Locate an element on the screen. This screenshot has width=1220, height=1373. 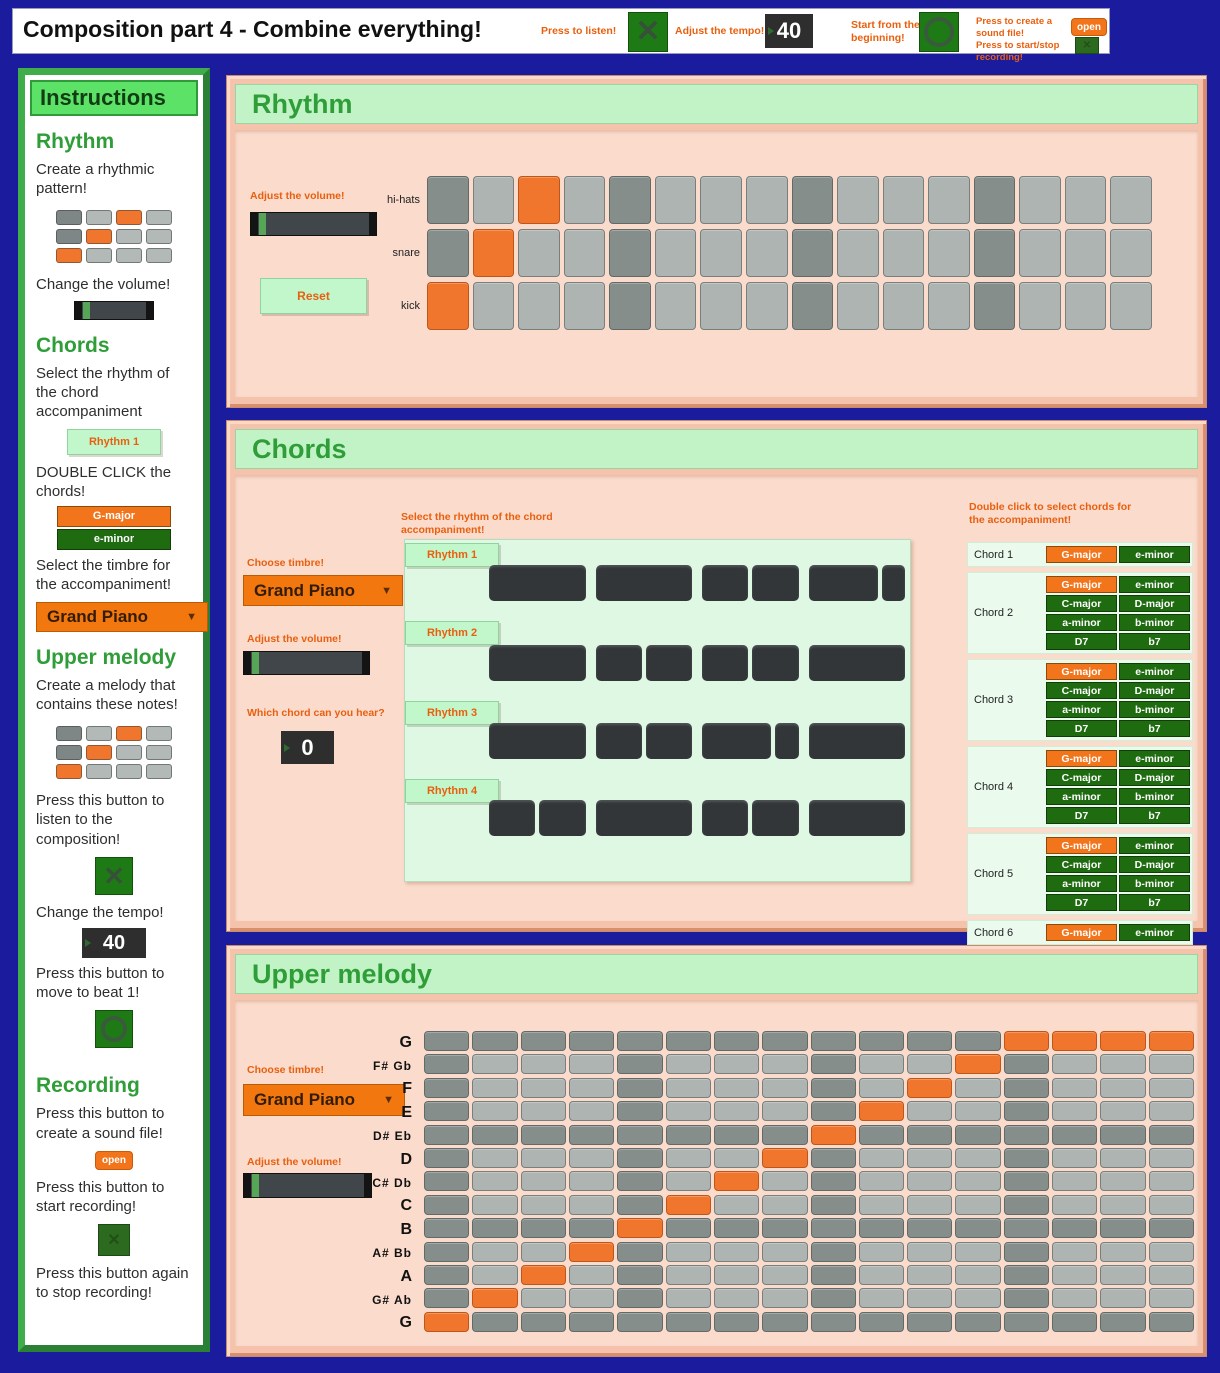
chord-option-a-minor: a-minor is located at coordinates (1081, 883).